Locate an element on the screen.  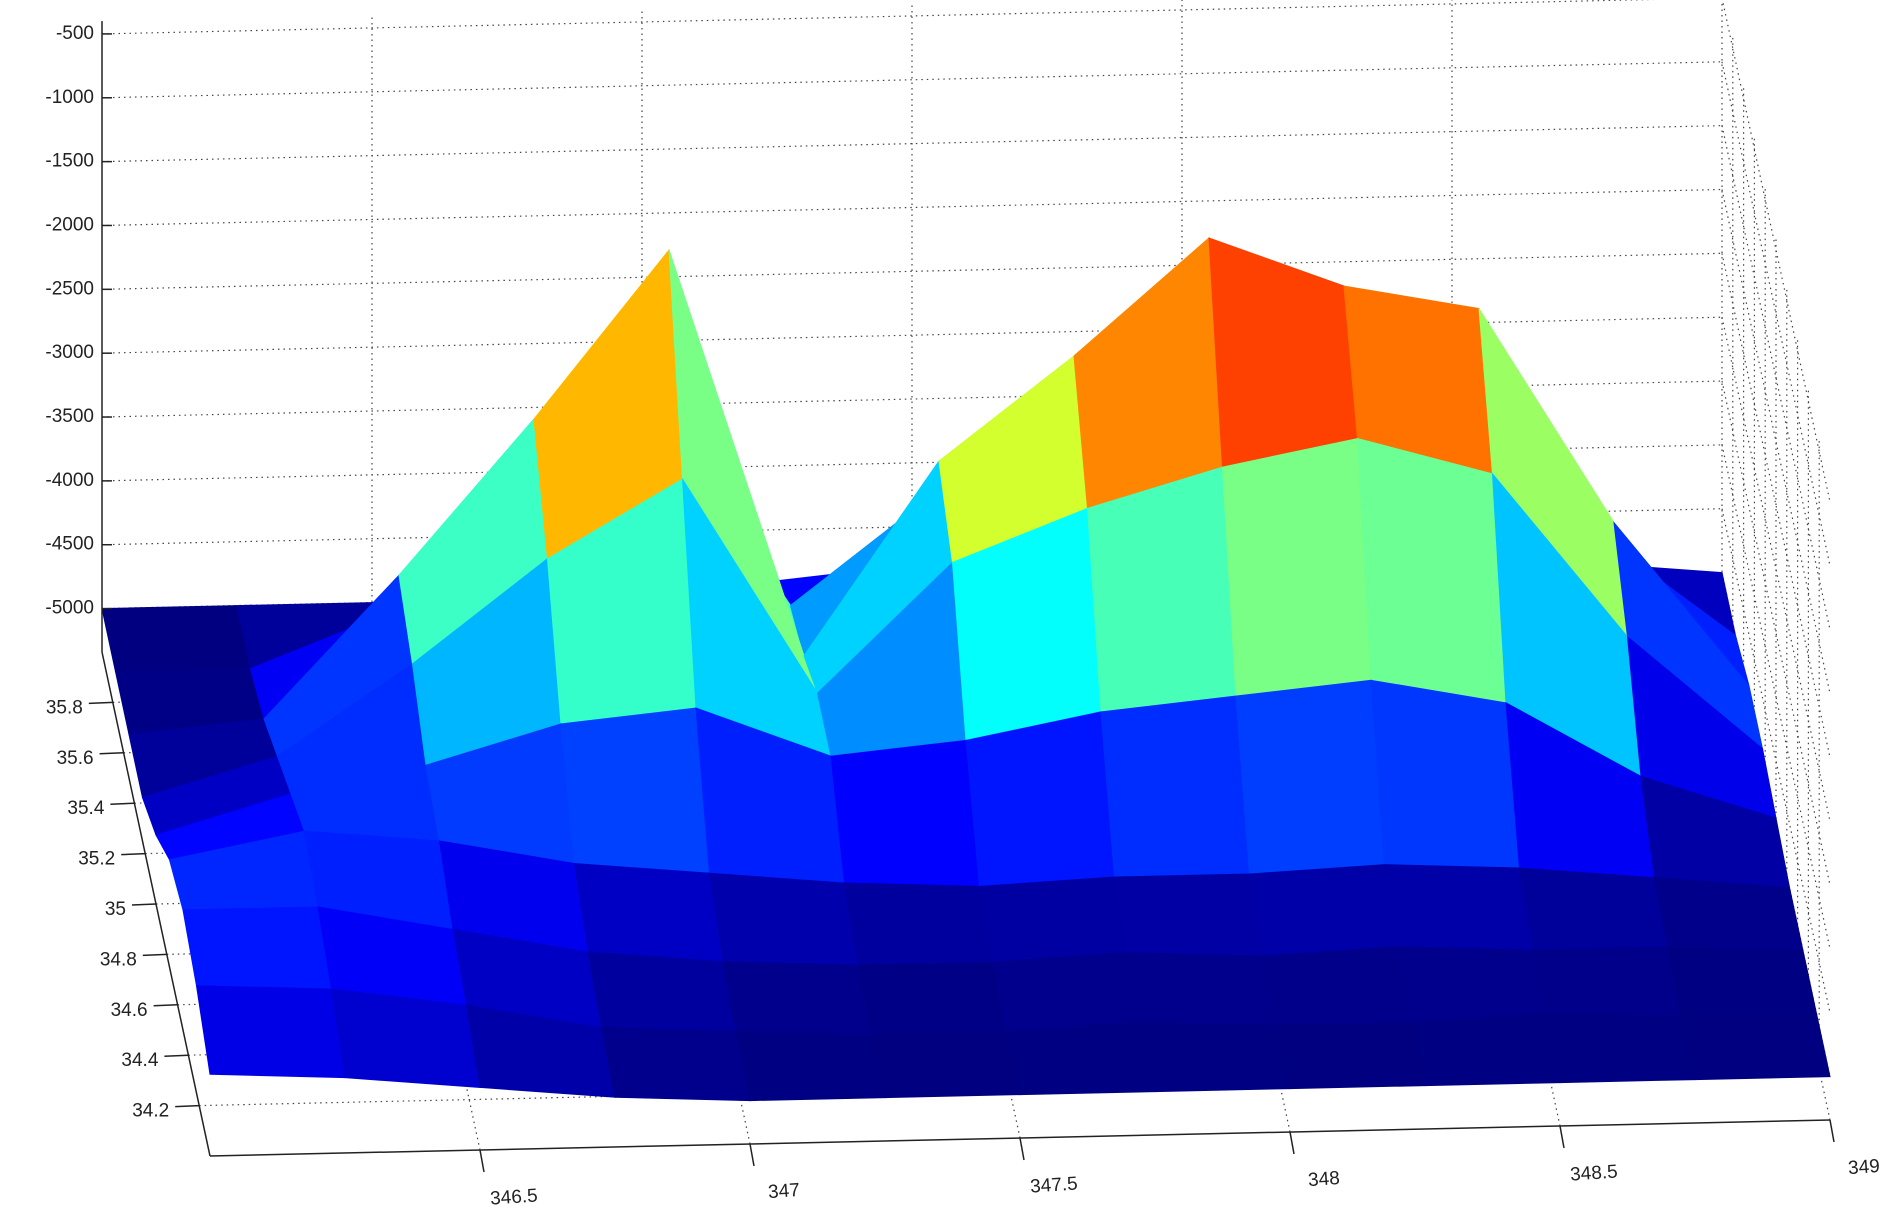
z-tick-label: -3000 is located at coordinates (69, 352).